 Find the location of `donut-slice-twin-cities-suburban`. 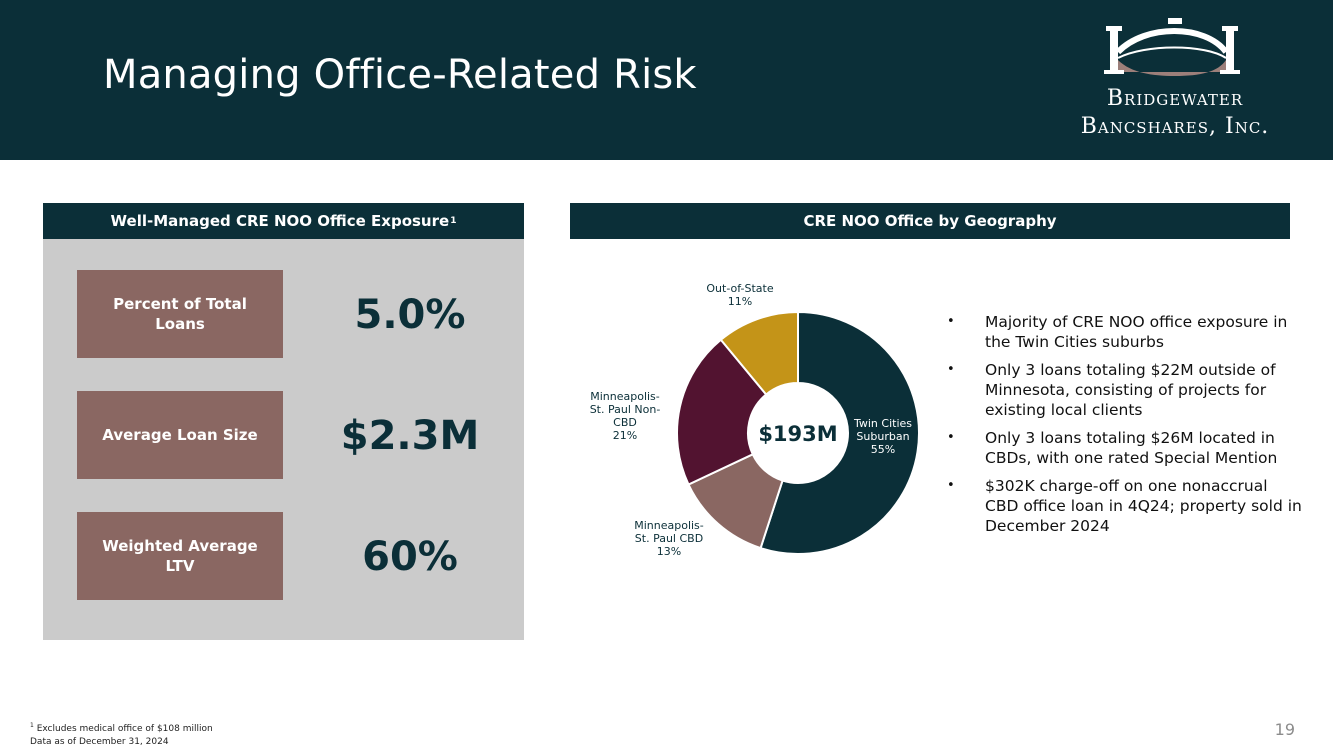

donut-slice-twin-cities-suburban is located at coordinates (839, 432).